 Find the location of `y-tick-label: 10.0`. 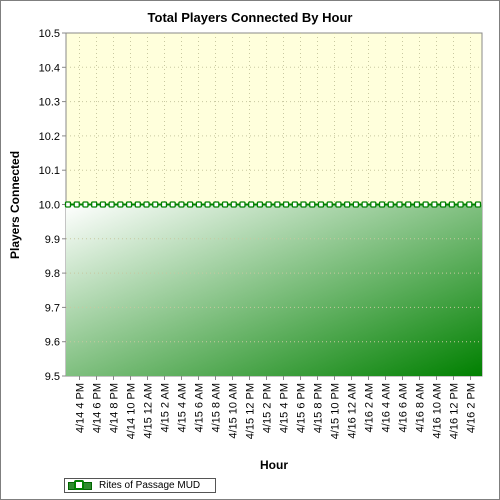

y-tick-label: 10.0 is located at coordinates (49, 206).